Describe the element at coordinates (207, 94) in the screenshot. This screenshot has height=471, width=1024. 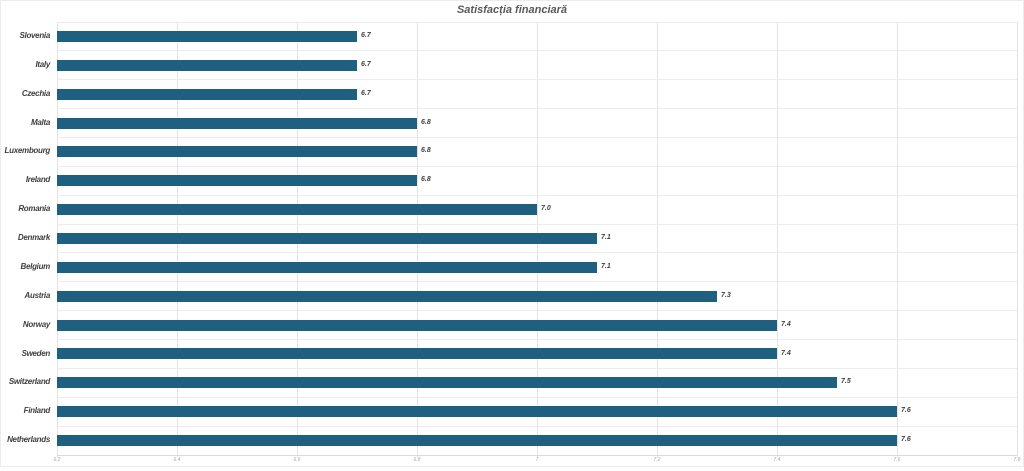
I see `bar-czechia` at that location.